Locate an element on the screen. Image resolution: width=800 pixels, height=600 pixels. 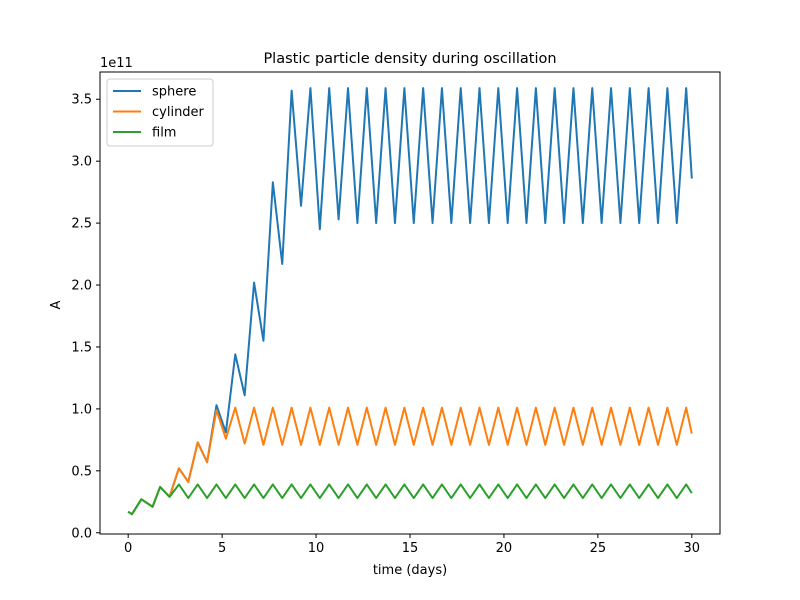
x-axis-label: time (days) is located at coordinates (410, 570).